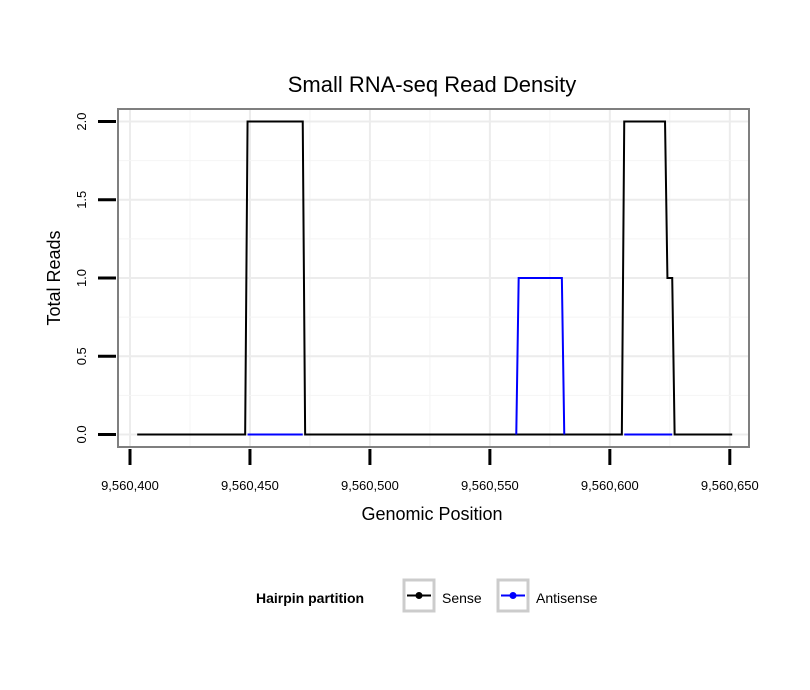  Describe the element at coordinates (130, 485) in the screenshot. I see `x-tick-label: 9,560,400` at that location.